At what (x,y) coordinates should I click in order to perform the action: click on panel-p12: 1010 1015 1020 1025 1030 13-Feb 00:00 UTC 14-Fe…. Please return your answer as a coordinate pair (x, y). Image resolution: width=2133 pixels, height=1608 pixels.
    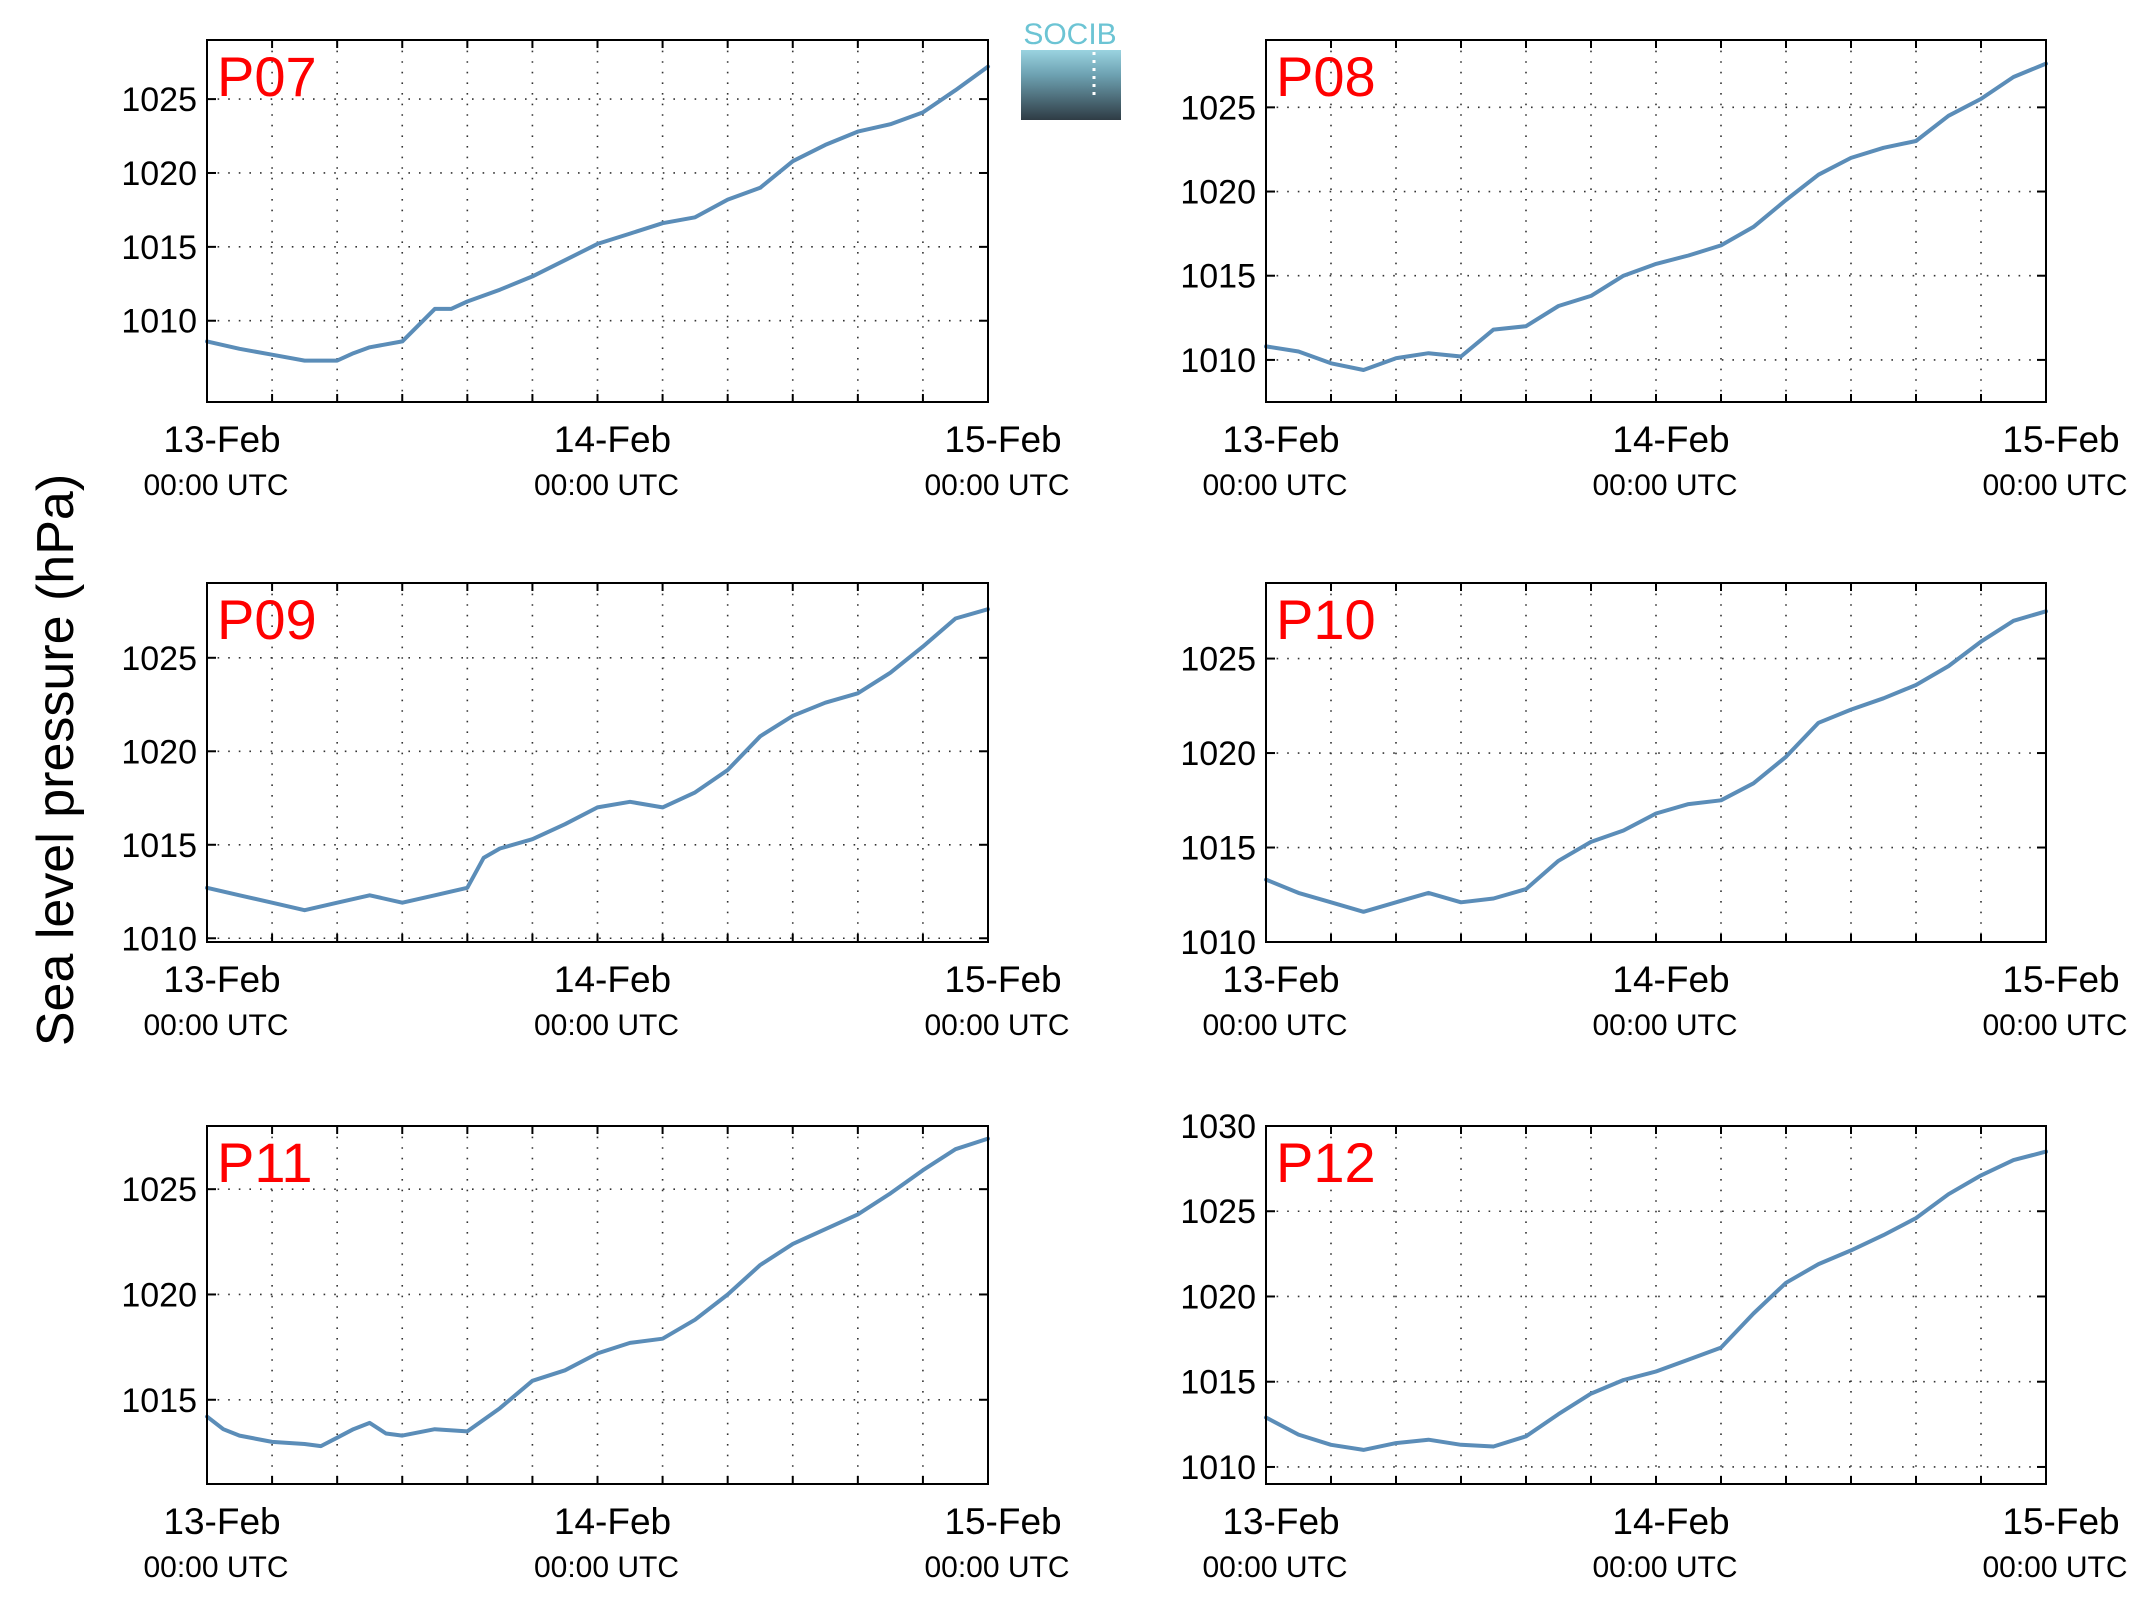
    Looking at the image, I should click on (1653, 1346).